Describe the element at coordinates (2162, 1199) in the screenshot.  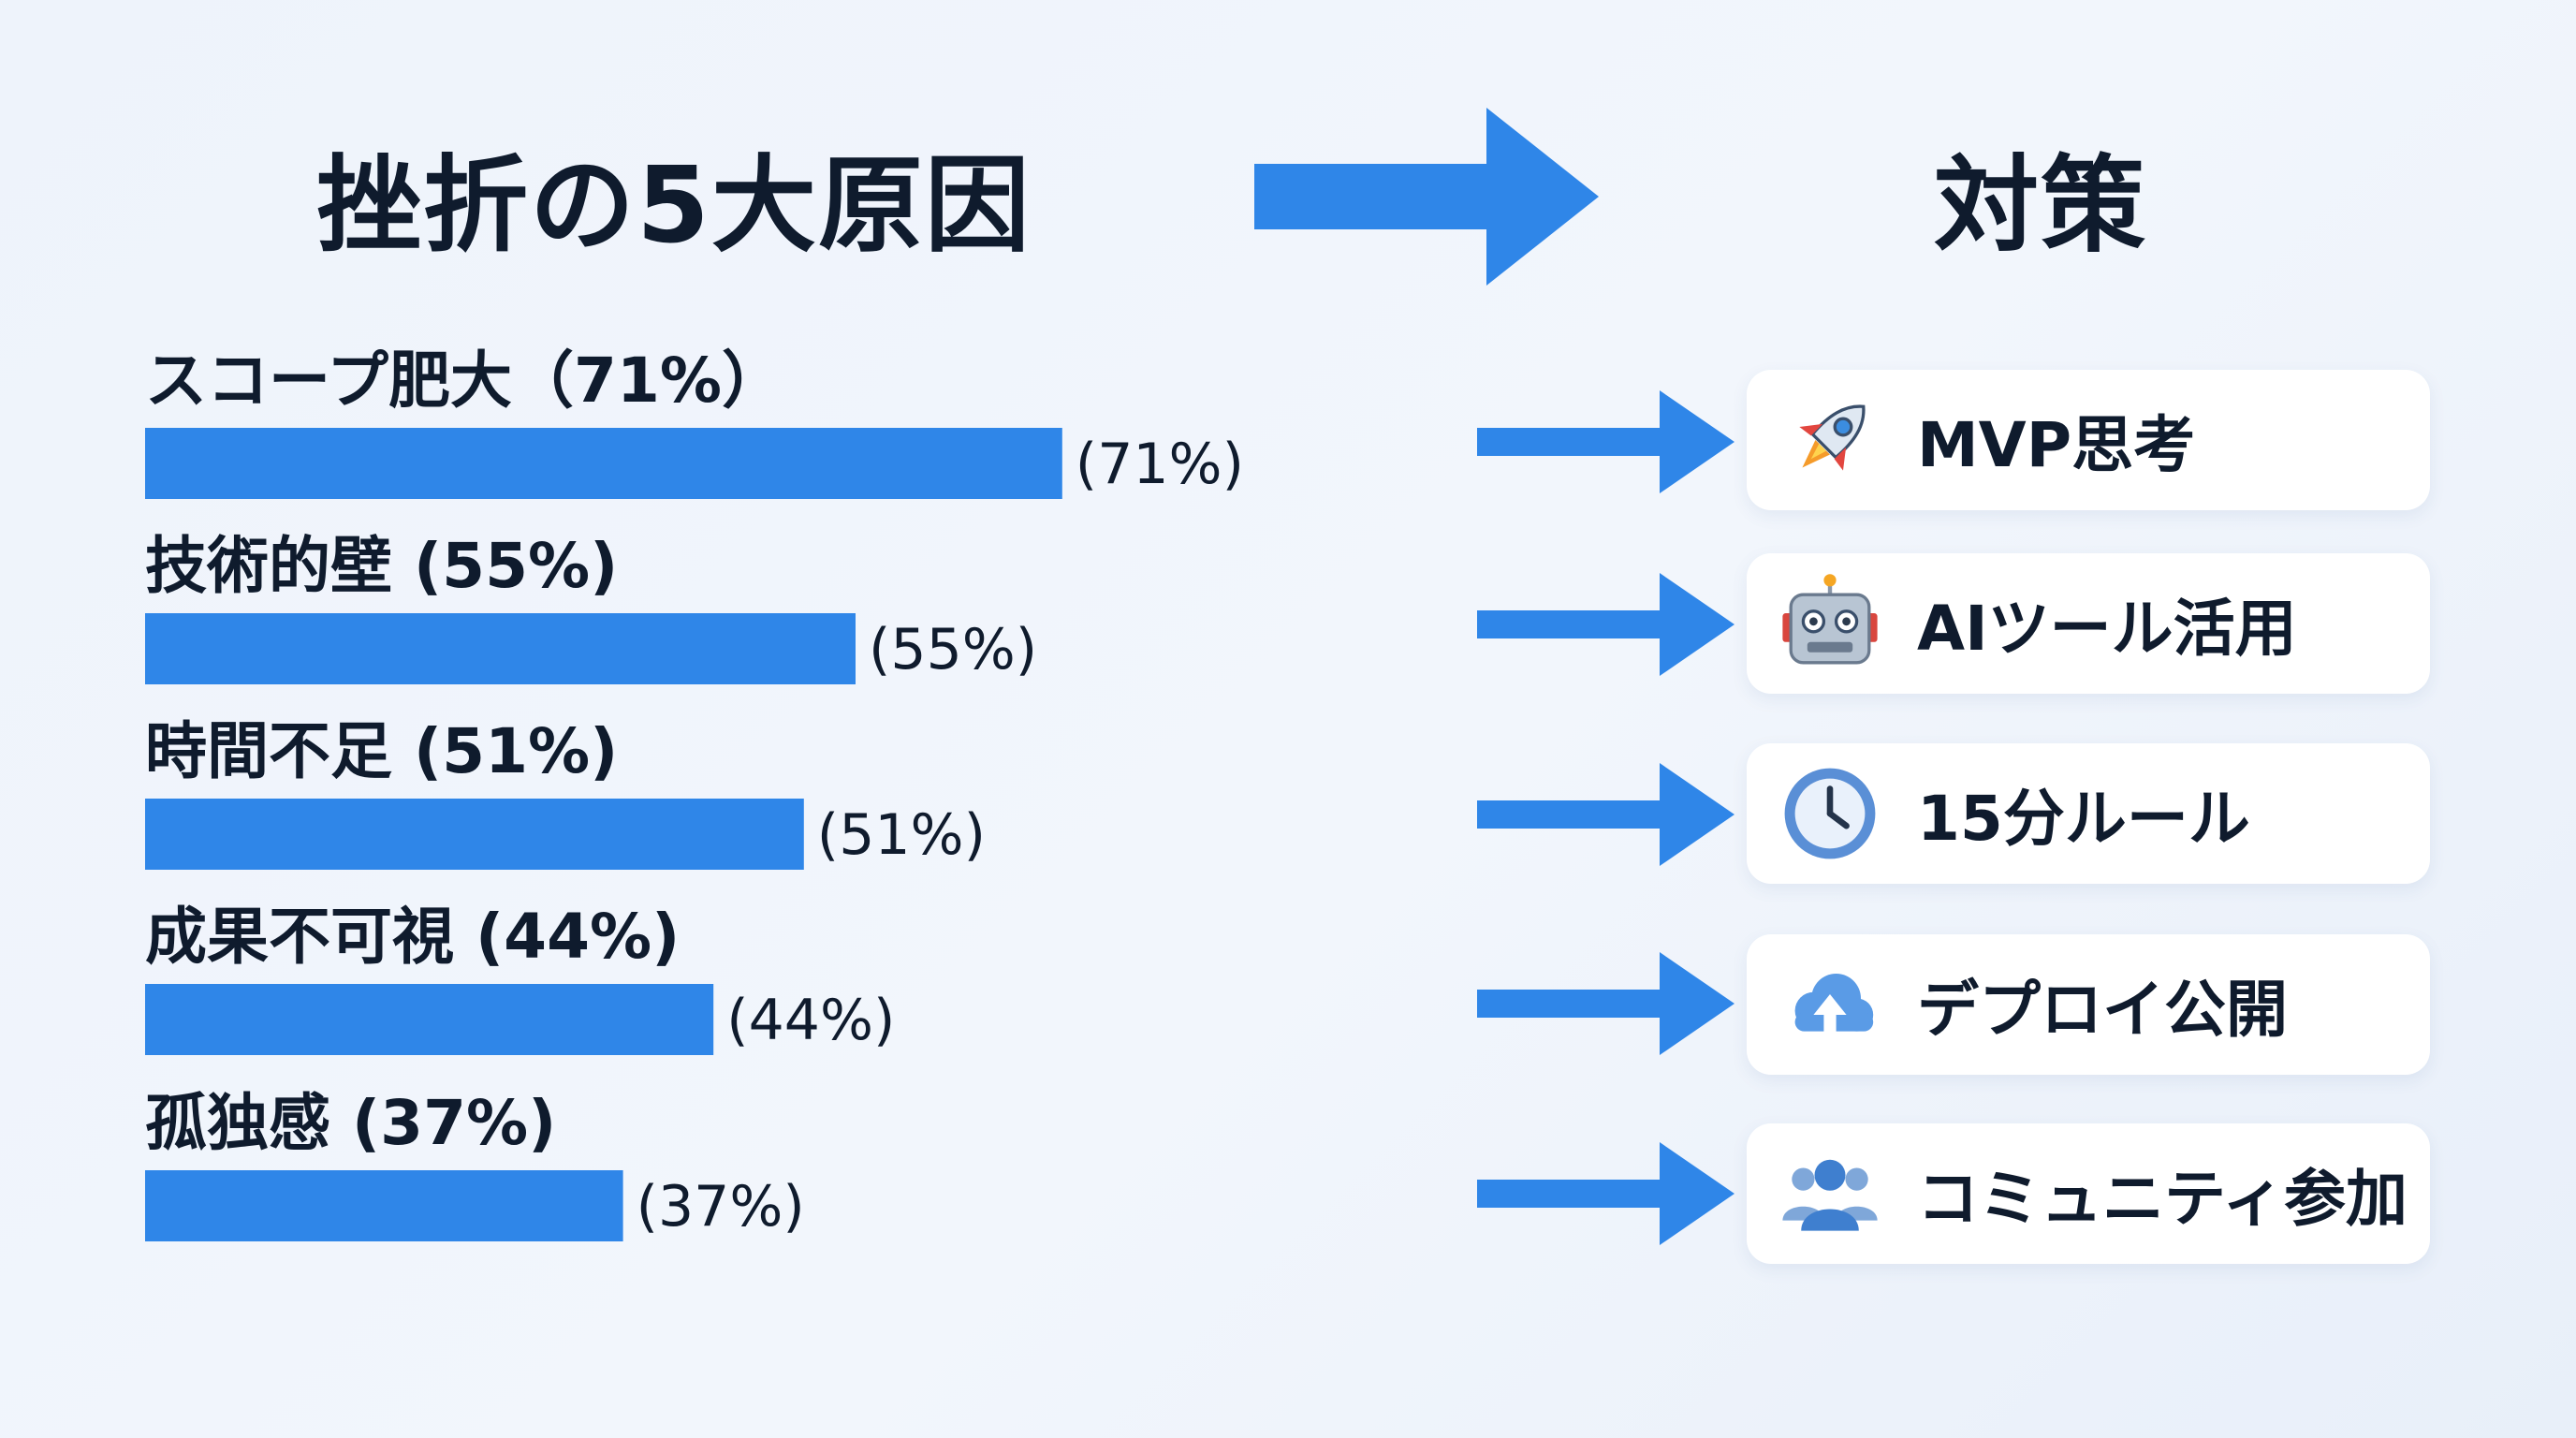
I see `countermeasure-label: コミュニティ参加` at that location.